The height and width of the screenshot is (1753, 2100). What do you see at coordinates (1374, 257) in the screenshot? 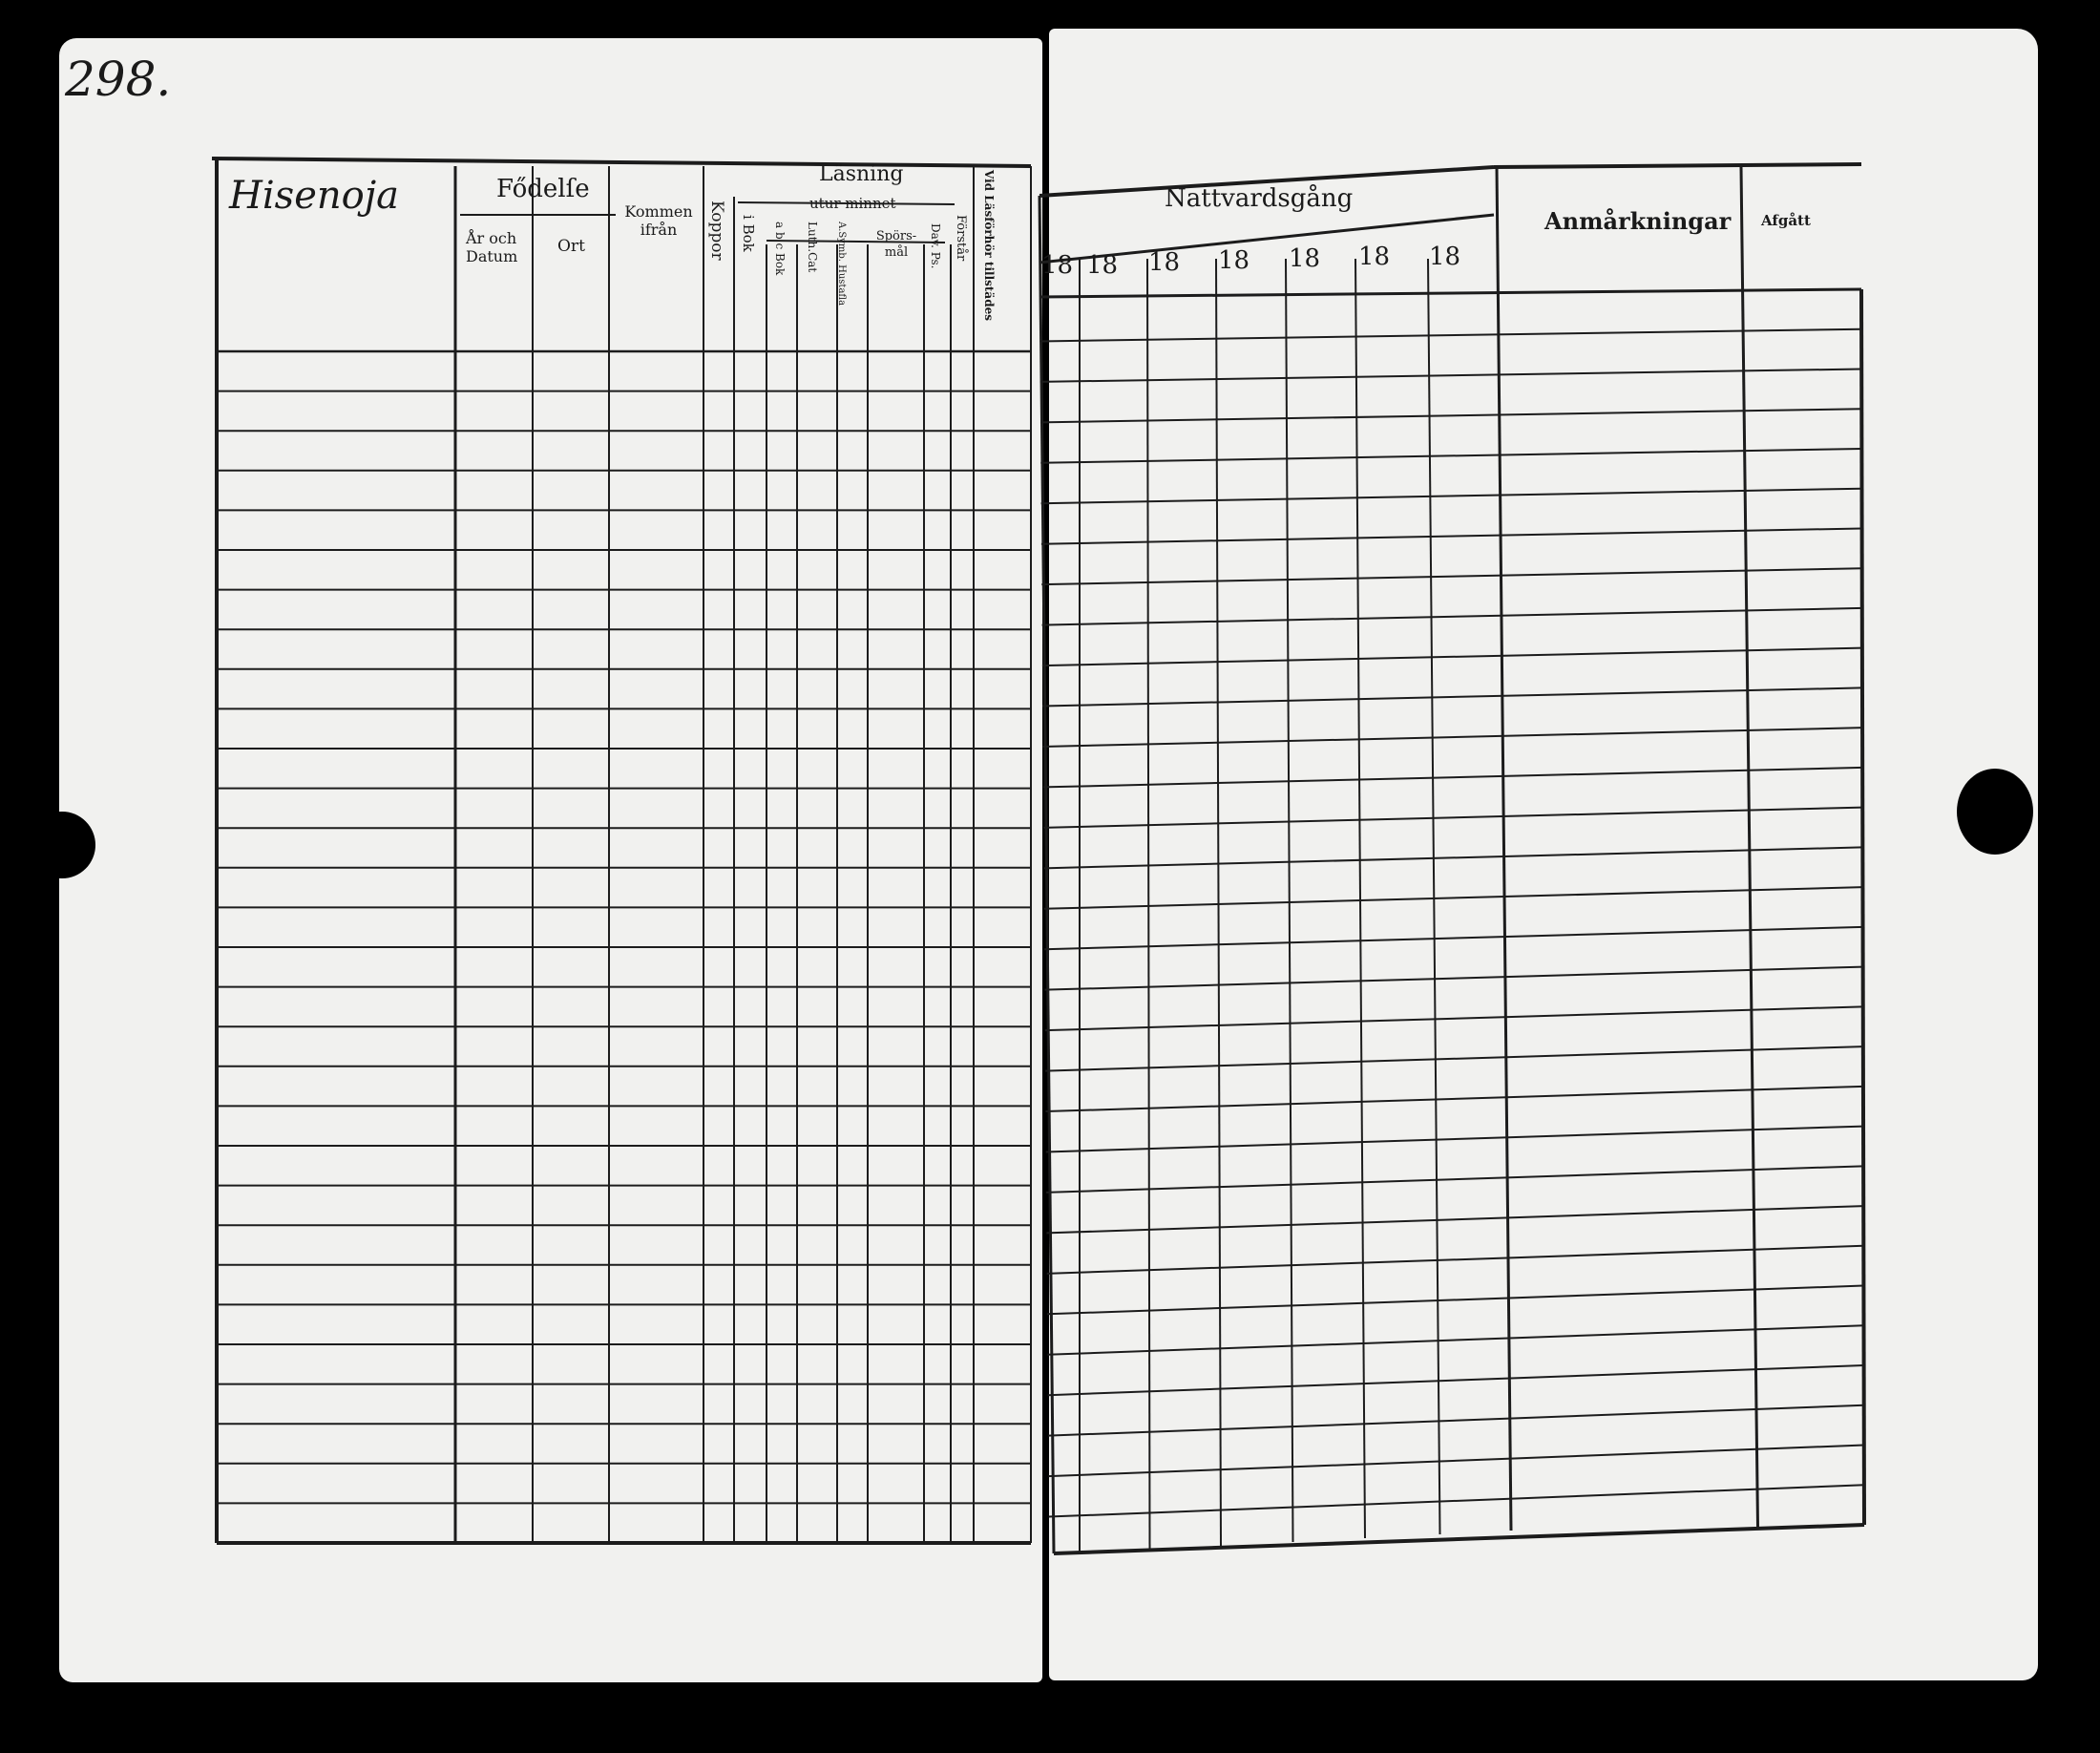
I see `year-col-6: 18` at bounding box center [1374, 257].